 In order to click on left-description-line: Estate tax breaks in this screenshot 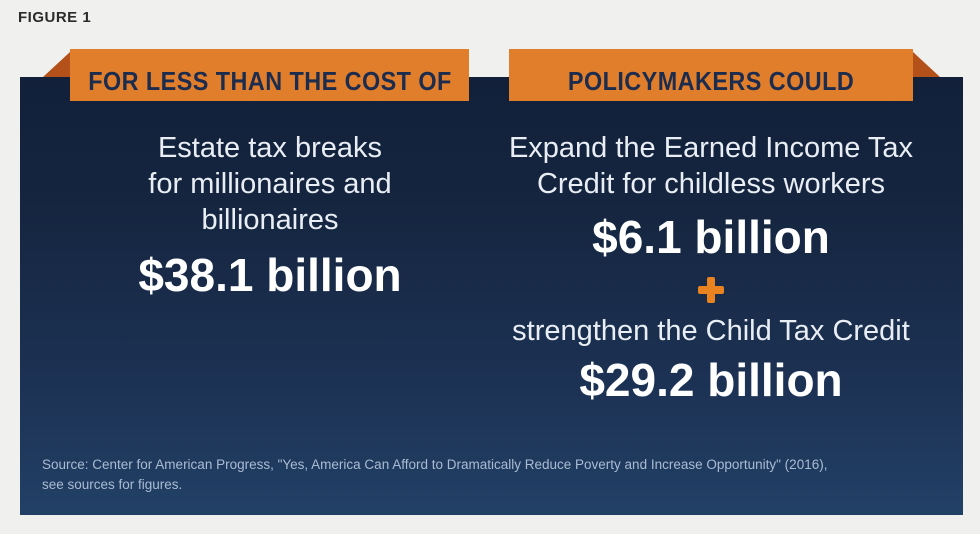, I will do `click(270, 148)`.